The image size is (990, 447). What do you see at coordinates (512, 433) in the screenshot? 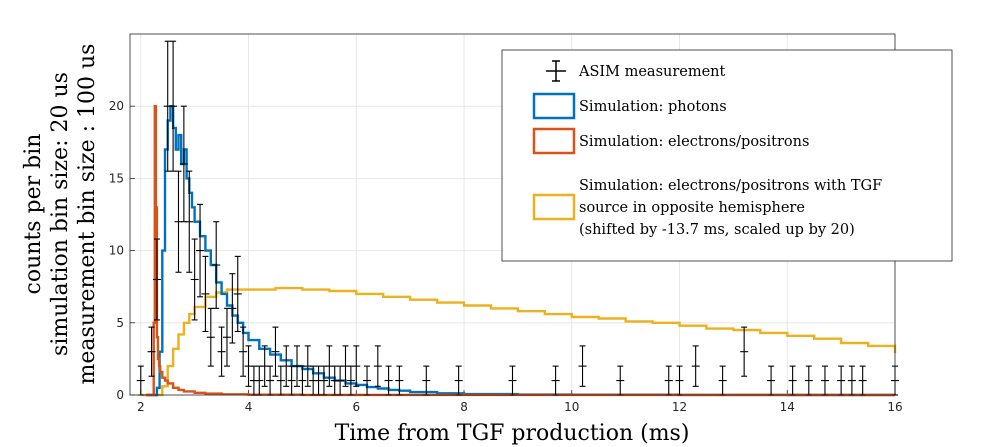
I see `x-axis-label: Time from TGF production (ms)` at bounding box center [512, 433].